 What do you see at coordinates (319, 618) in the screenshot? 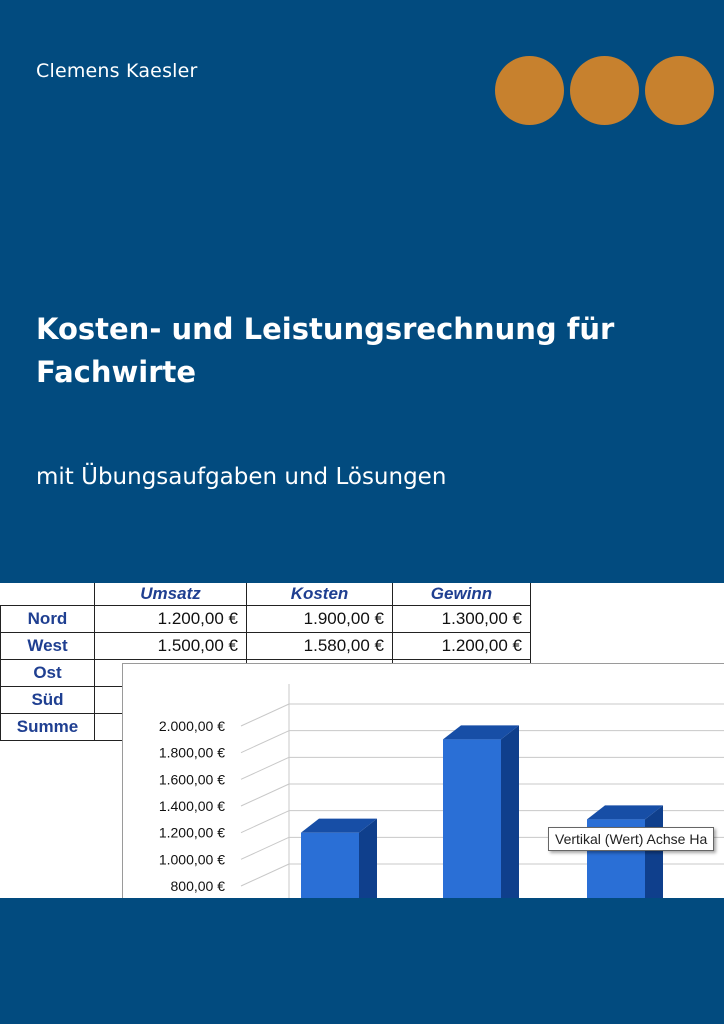
I see `table-cell: 1.900,00 €` at bounding box center [319, 618].